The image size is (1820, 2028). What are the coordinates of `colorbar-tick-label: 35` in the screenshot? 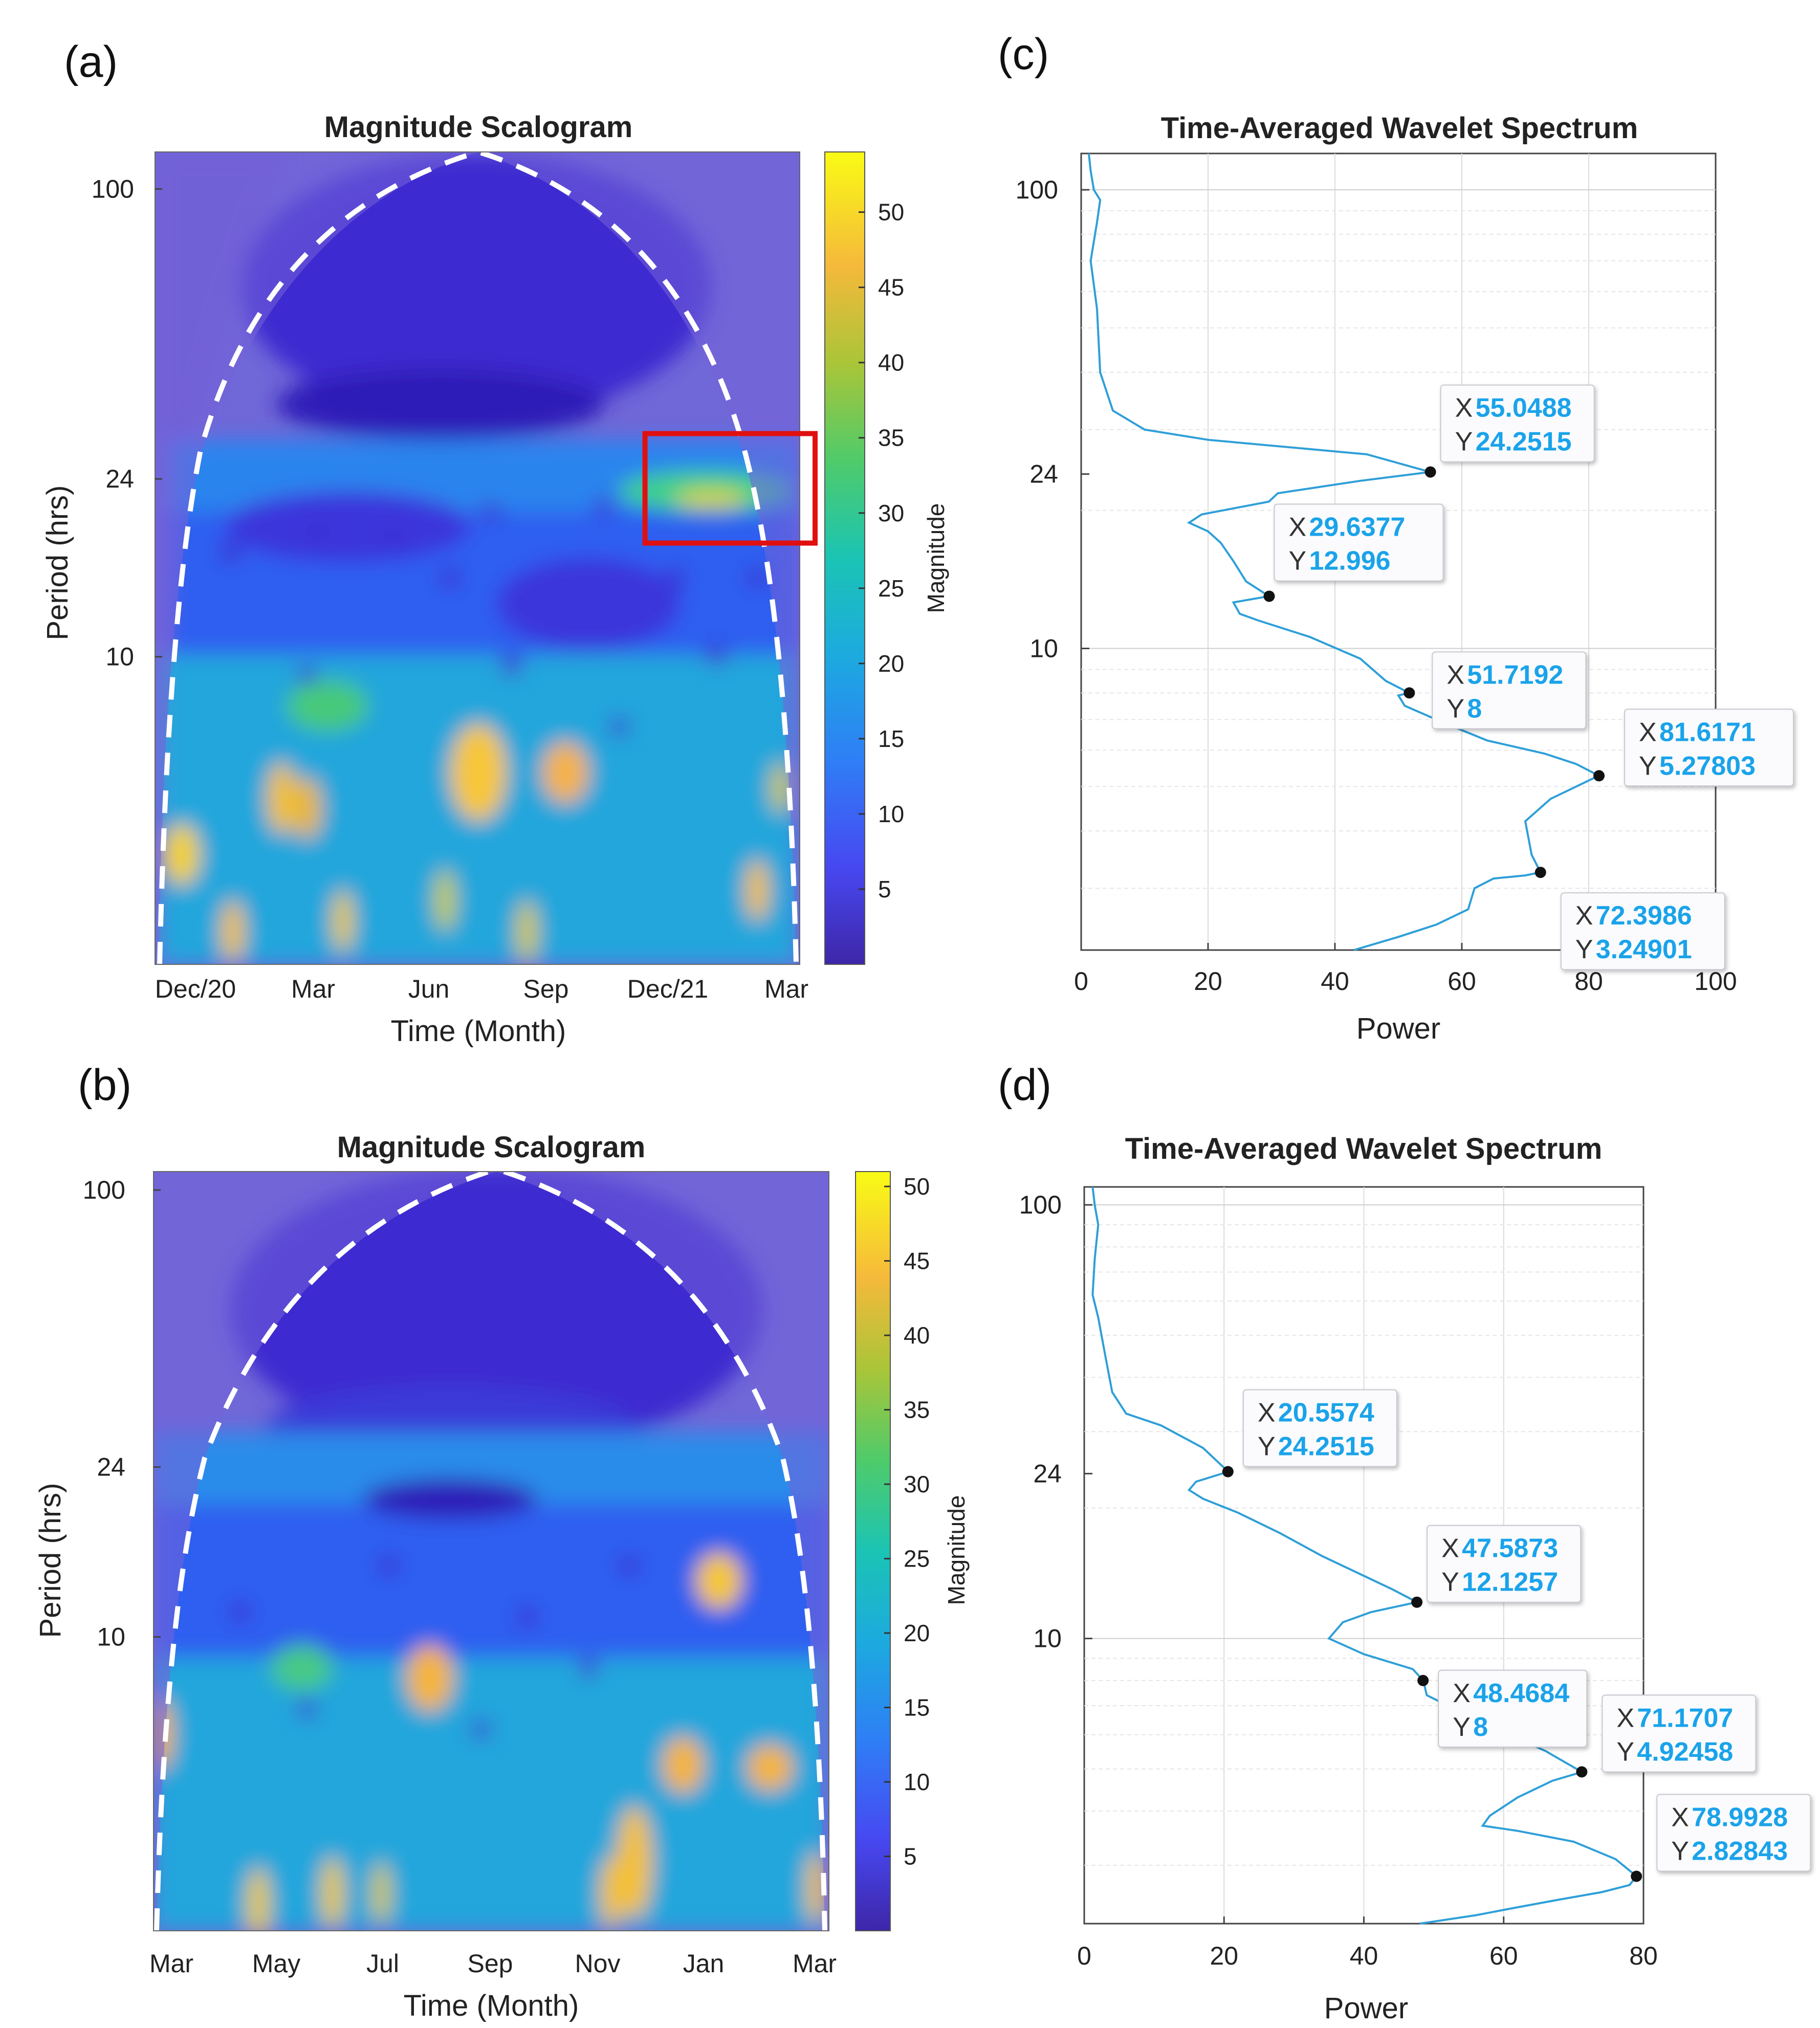 It's located at (891, 438).